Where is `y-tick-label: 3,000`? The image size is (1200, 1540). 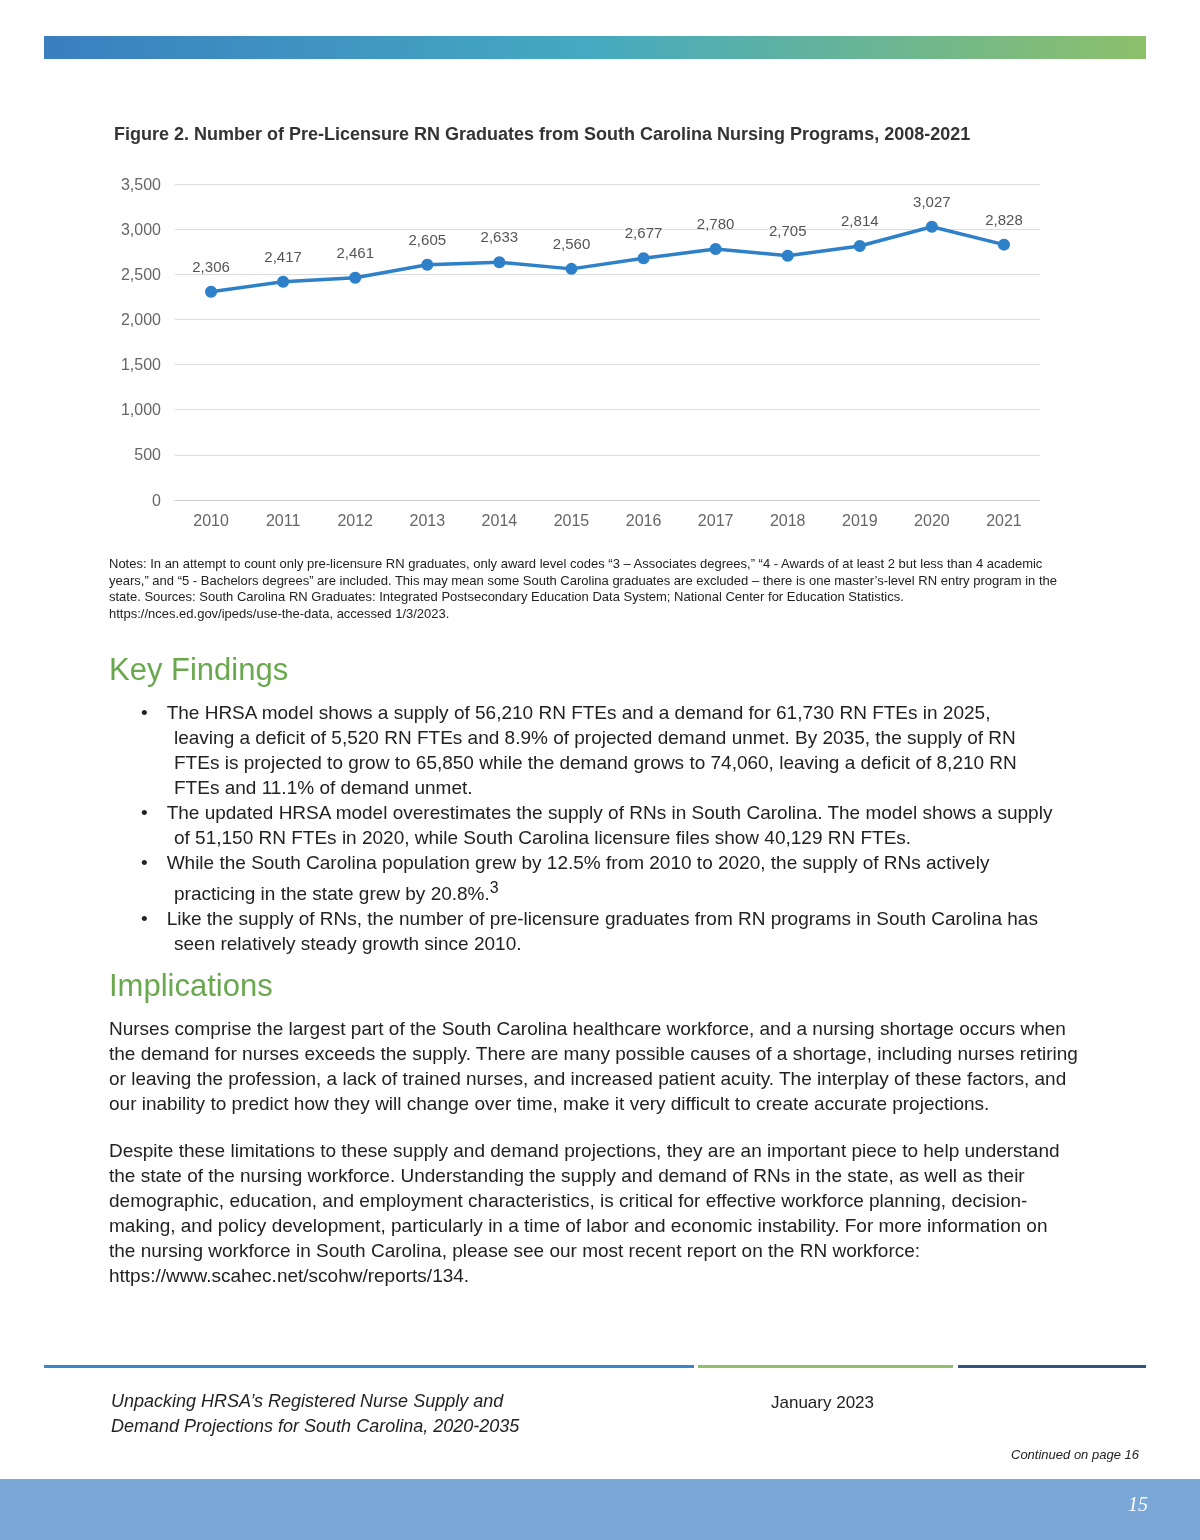
y-tick-label: 3,000 is located at coordinates (141, 229).